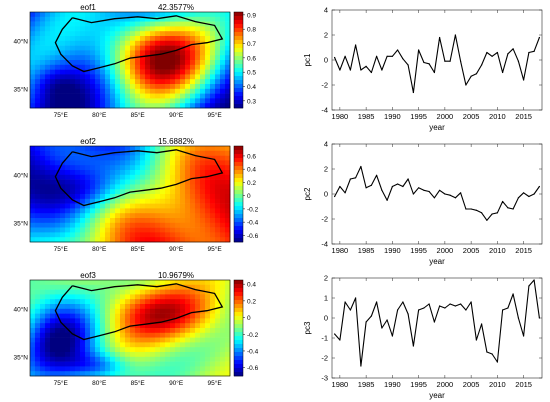 Image resolution: width=550 pixels, height=402 pixels. Describe the element at coordinates (418, 384) in the screenshot. I see `x-tick-label: 1995` at that location.